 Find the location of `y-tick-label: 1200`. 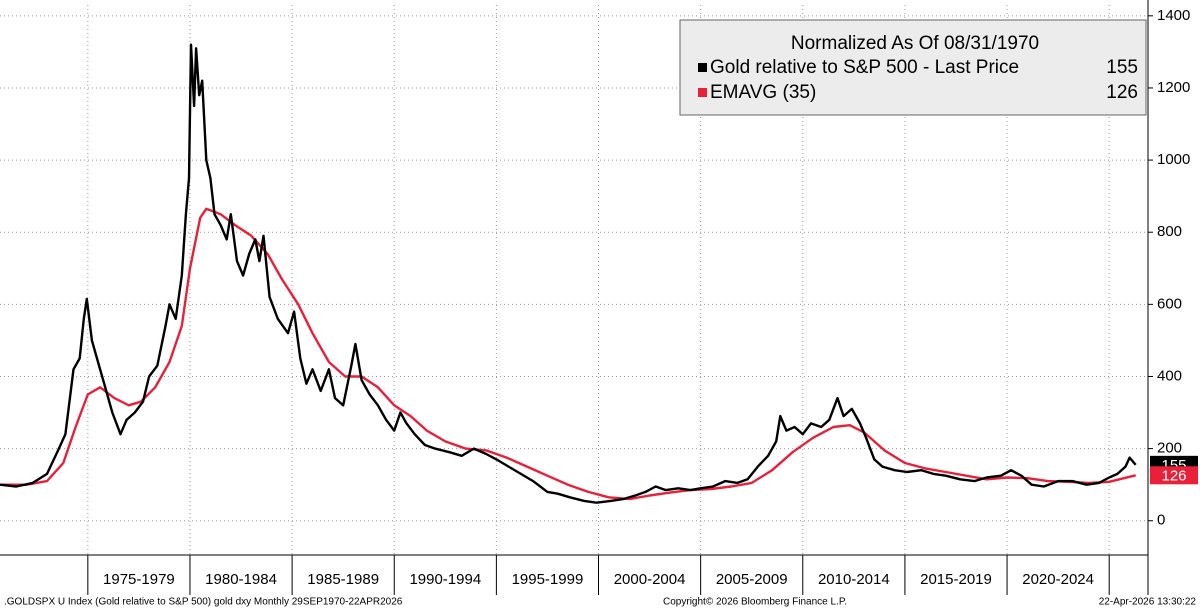

y-tick-label: 1200 is located at coordinates (1173, 87).